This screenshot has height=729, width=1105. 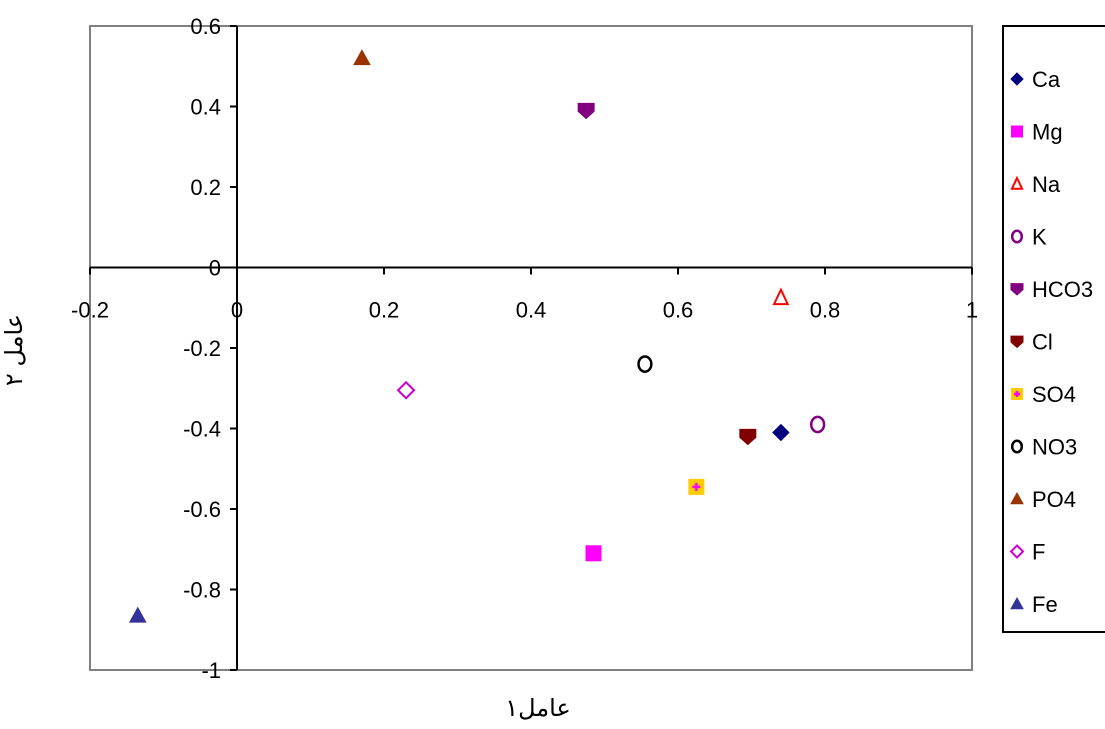 What do you see at coordinates (406, 390) in the screenshot?
I see `data-point-f` at bounding box center [406, 390].